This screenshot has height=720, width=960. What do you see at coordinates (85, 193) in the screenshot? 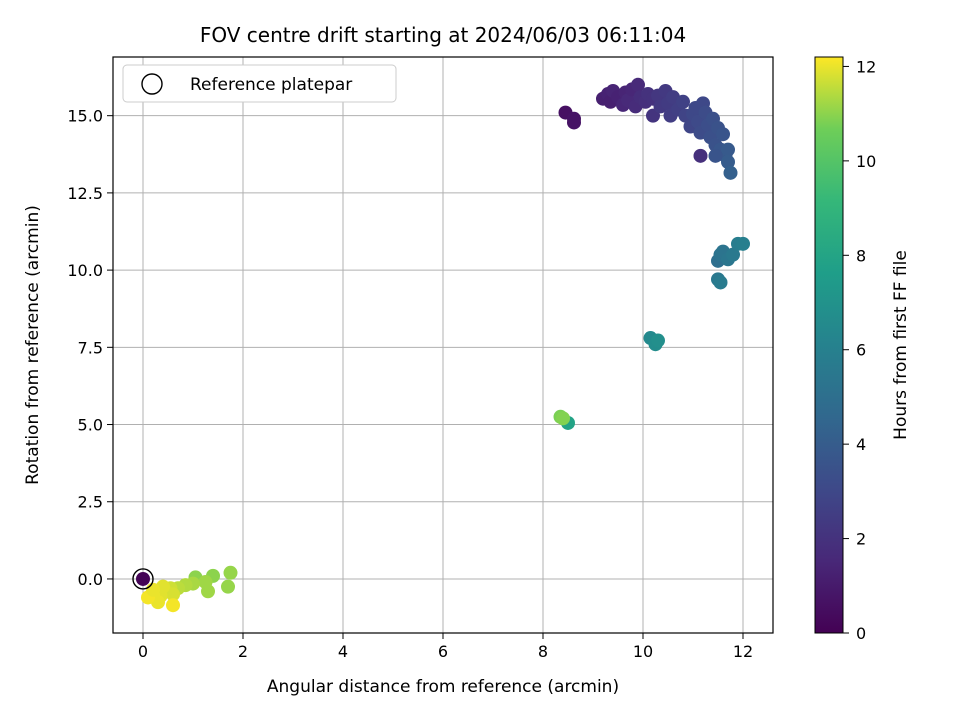
I see `y-tick-label: 12.5` at bounding box center [85, 193].